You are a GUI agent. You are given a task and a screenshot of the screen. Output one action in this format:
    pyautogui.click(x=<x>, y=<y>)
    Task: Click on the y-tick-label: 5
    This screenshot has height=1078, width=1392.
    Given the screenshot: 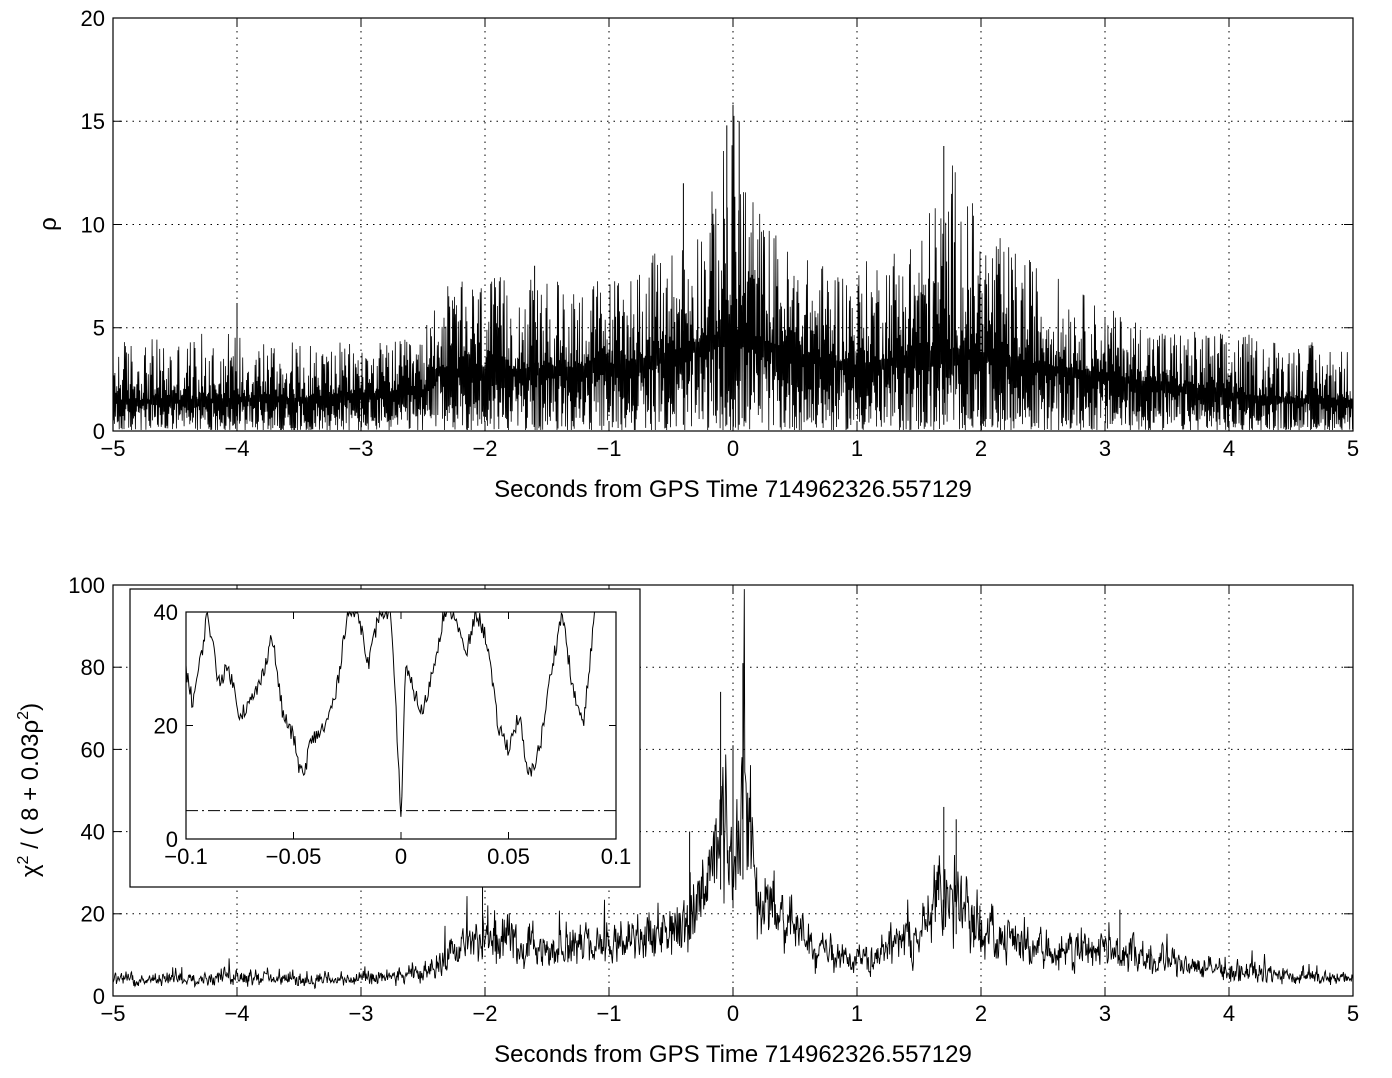 What is the action you would take?
    pyautogui.click(x=99, y=328)
    